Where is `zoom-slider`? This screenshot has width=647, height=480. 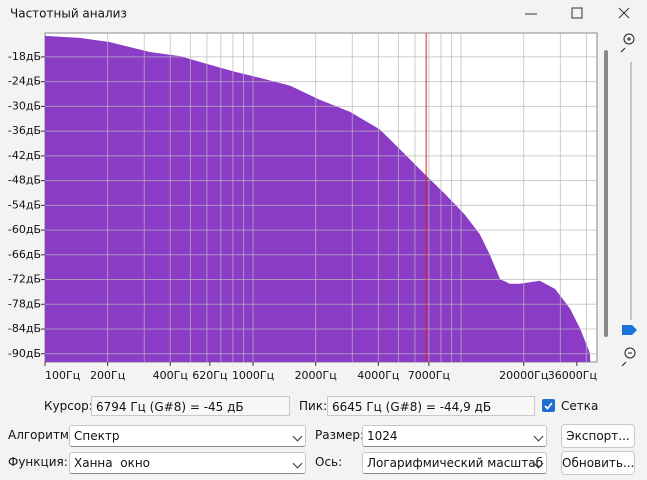
zoom-slider is located at coordinates (620, 200).